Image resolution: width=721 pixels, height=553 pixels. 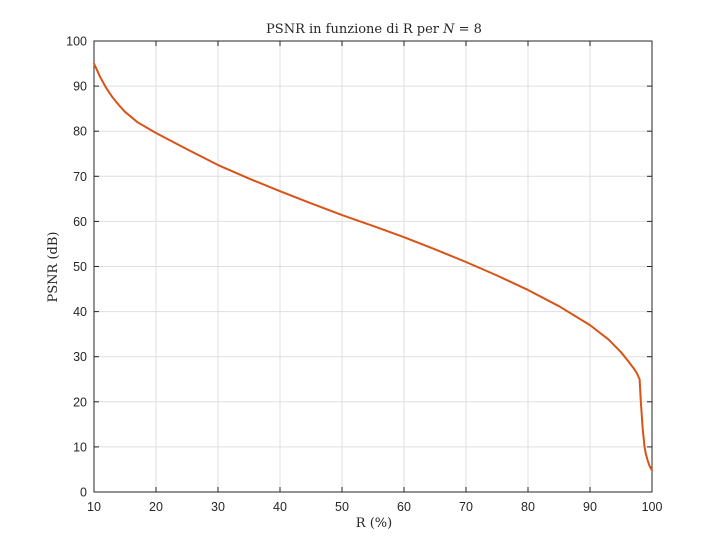 I want to click on y-tick-label: 80, so click(x=80, y=132).